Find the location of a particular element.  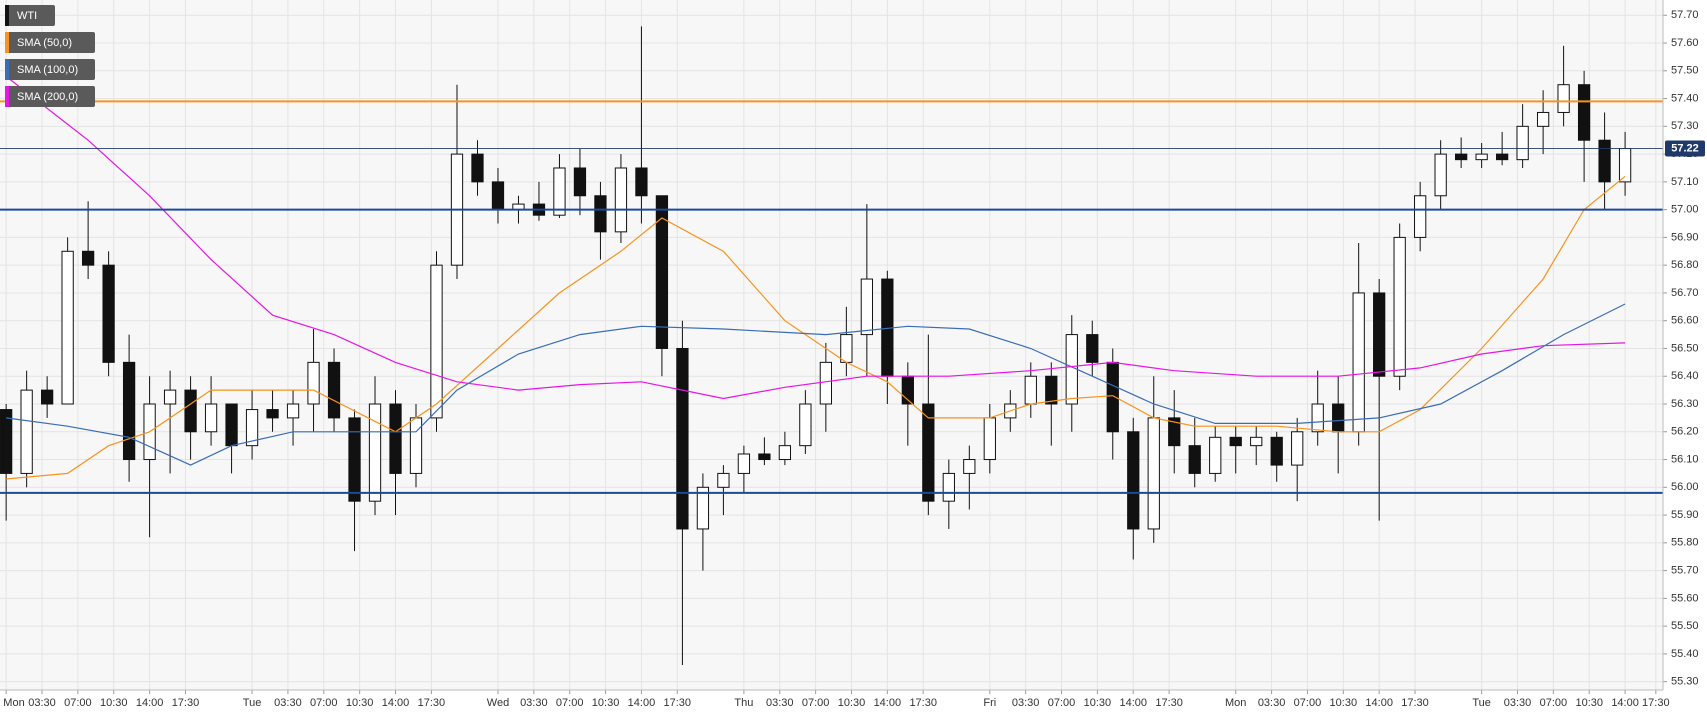

y-tick-label: 55.90 is located at coordinates (1685, 515).